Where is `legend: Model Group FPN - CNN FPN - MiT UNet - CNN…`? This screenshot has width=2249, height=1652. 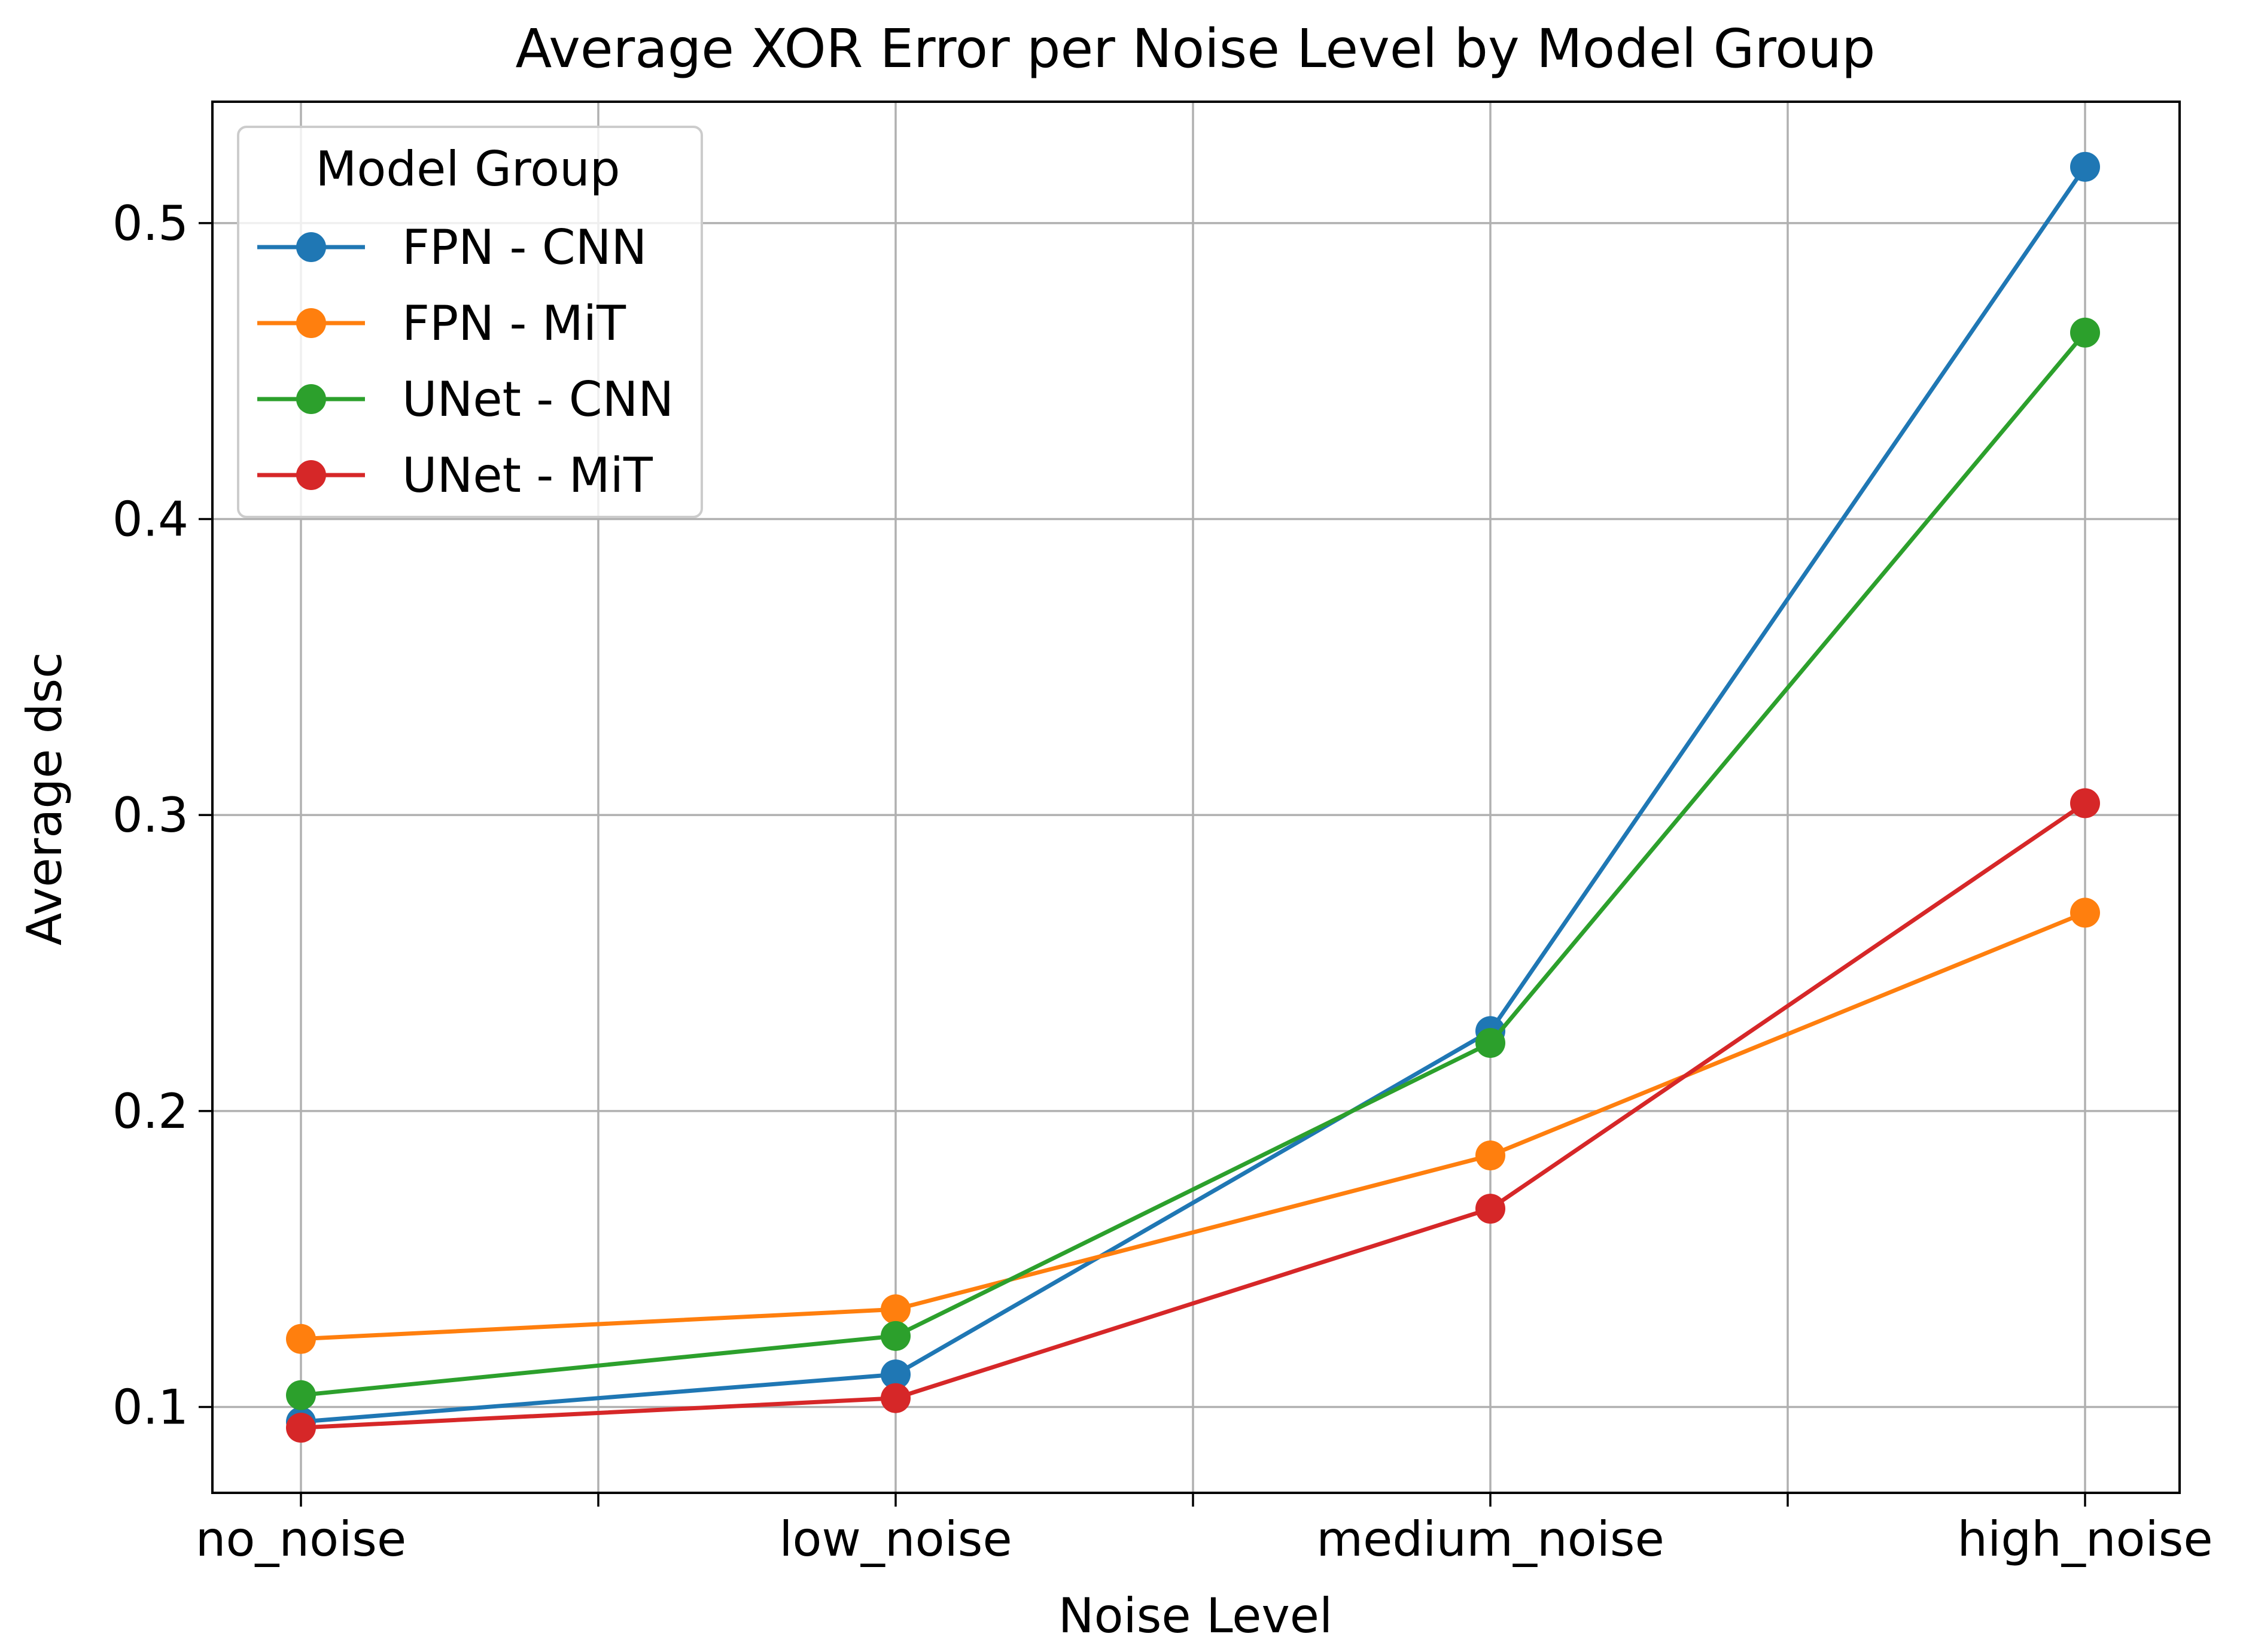 legend: Model Group FPN - CNN FPN - MiT UNet - CNN… is located at coordinates (470, 322).